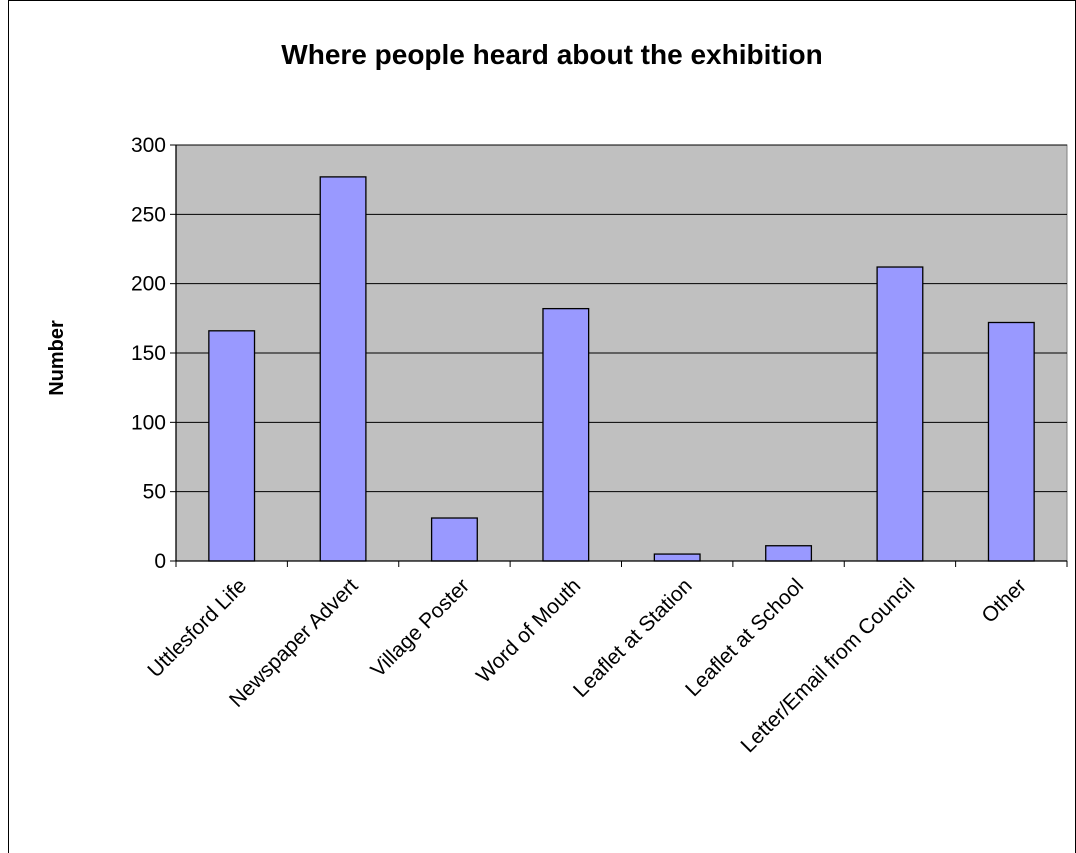 The width and height of the screenshot is (1076, 853). I want to click on y-tick-labels: 0 50 100 150 200 250 300, so click(148, 353).